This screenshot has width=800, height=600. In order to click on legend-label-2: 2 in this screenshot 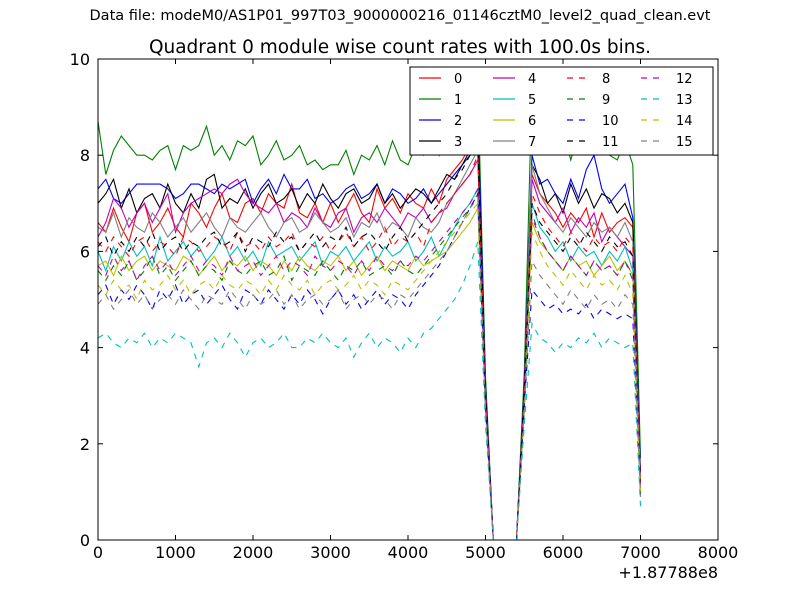, I will do `click(458, 121)`.